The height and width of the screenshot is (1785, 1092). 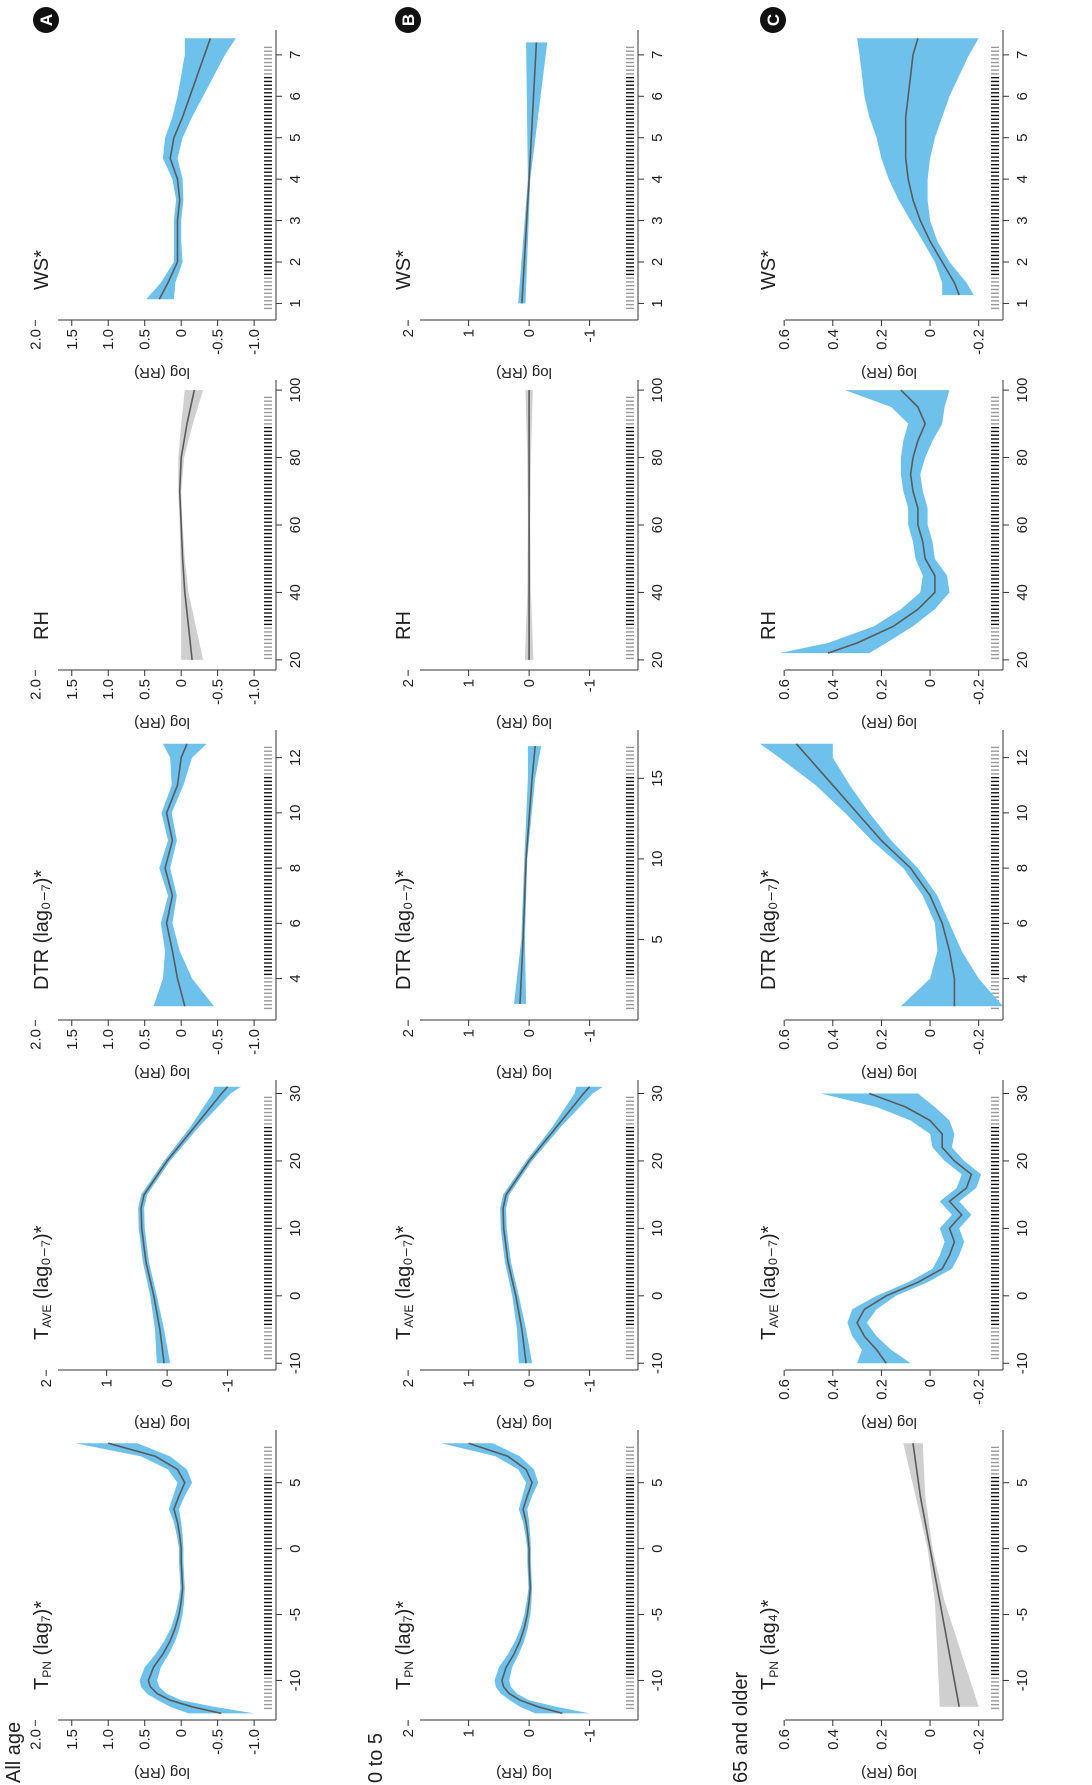 What do you see at coordinates (404, 1645) in the screenshot?
I see `panel-title: TPN (lag₇)*` at bounding box center [404, 1645].